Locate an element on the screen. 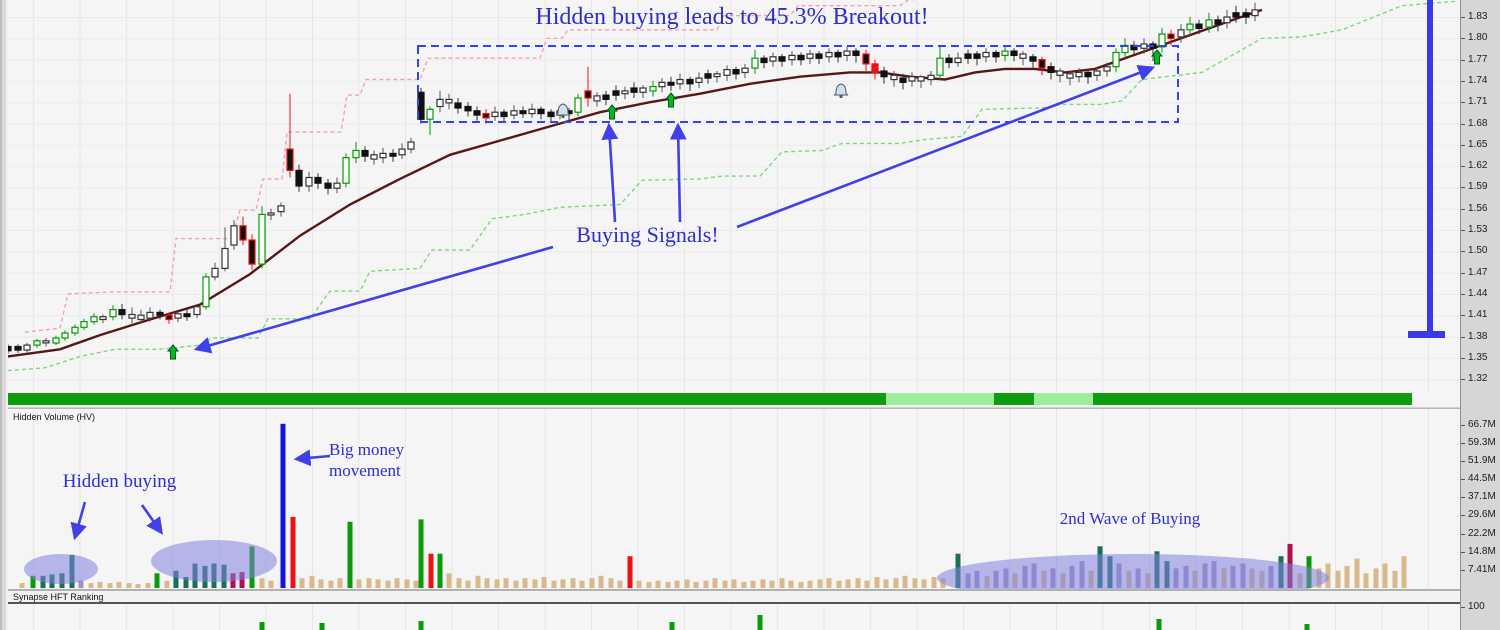  price-axis-label: 1.32 is located at coordinates (1478, 379).